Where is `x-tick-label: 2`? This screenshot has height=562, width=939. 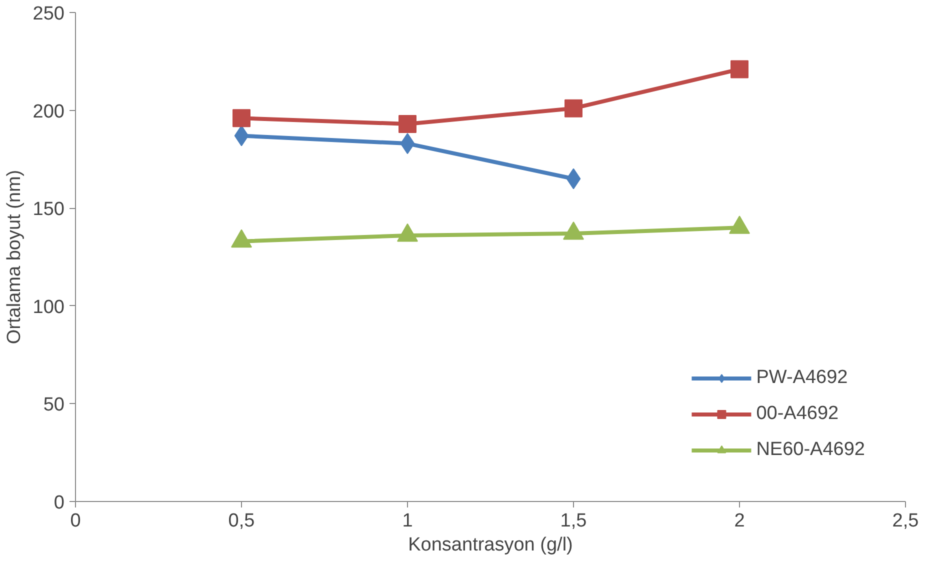
x-tick-label: 2 is located at coordinates (739, 521).